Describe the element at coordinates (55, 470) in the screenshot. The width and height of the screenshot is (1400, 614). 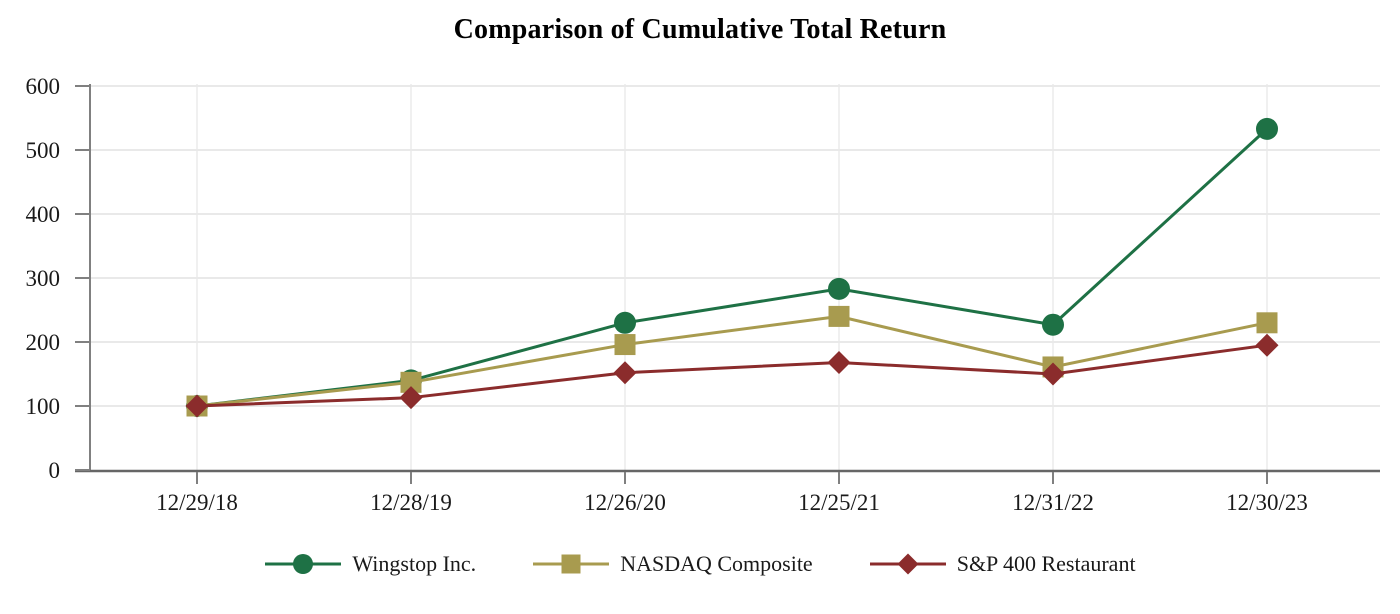
I see `y-tick-label: 0` at that location.